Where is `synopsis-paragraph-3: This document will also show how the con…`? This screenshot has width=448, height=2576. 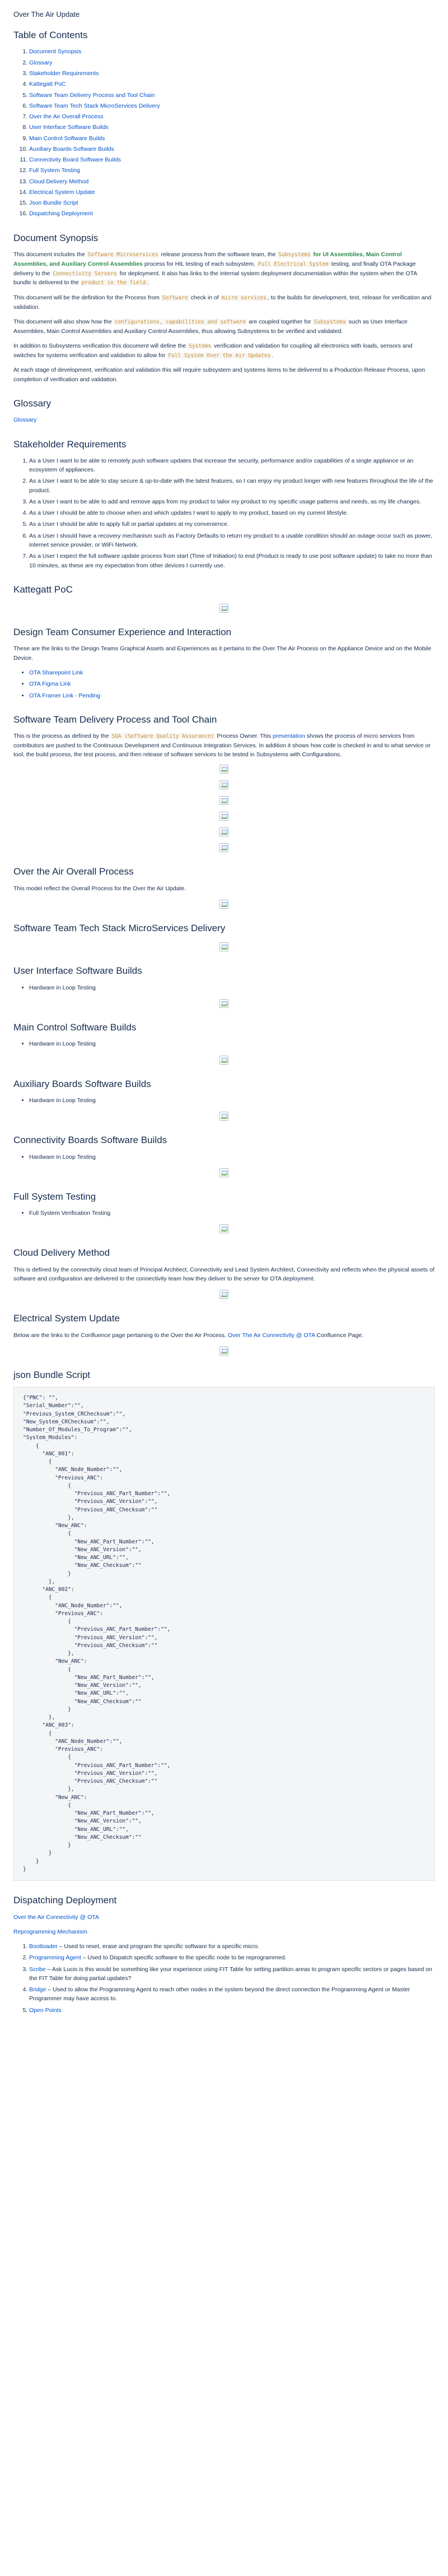 synopsis-paragraph-3: This document will also show how the con… is located at coordinates (211, 327).